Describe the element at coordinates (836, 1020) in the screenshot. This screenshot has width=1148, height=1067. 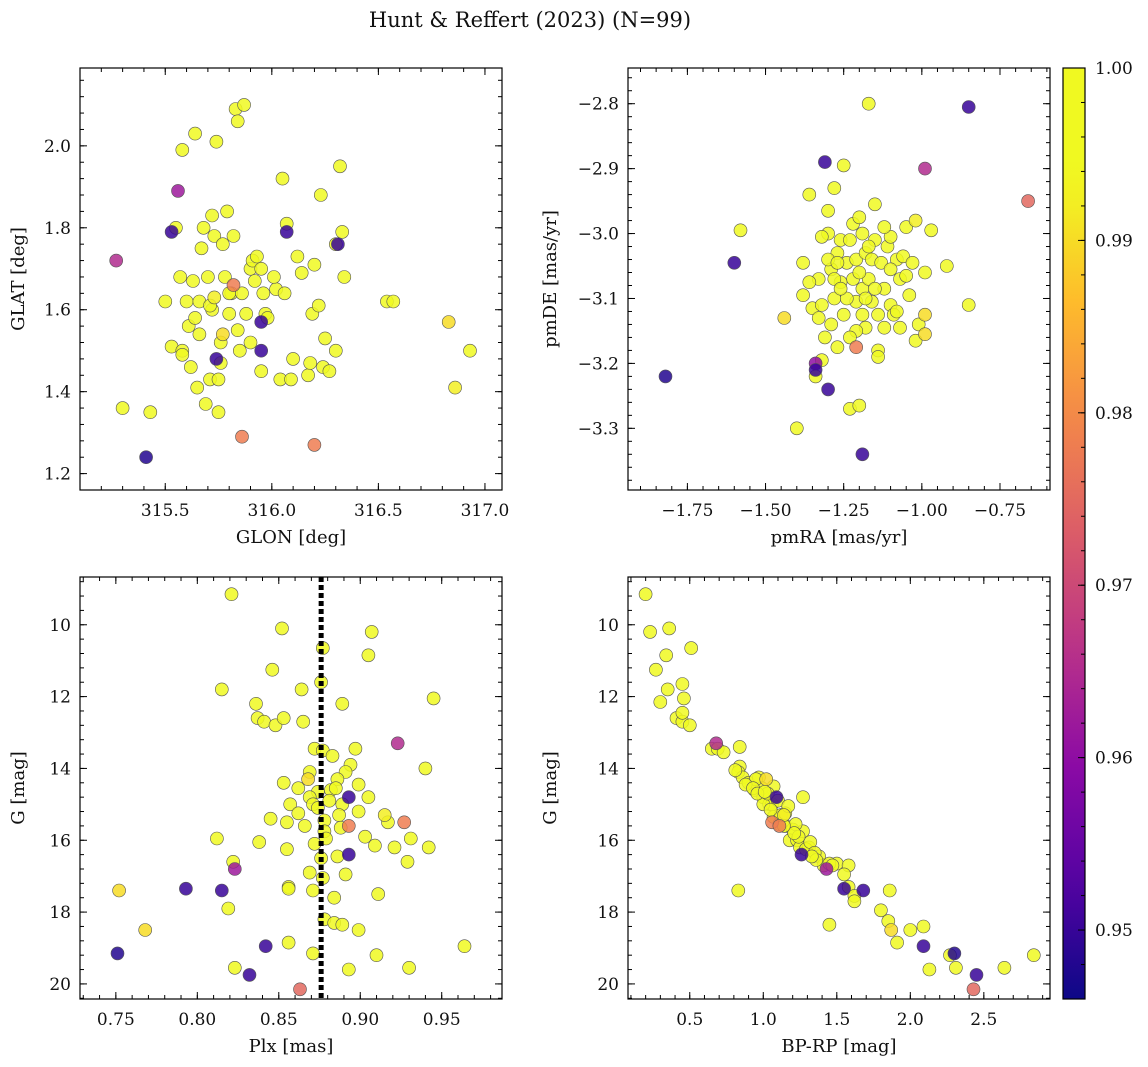
I see `x-tick-label: 1.5` at that location.